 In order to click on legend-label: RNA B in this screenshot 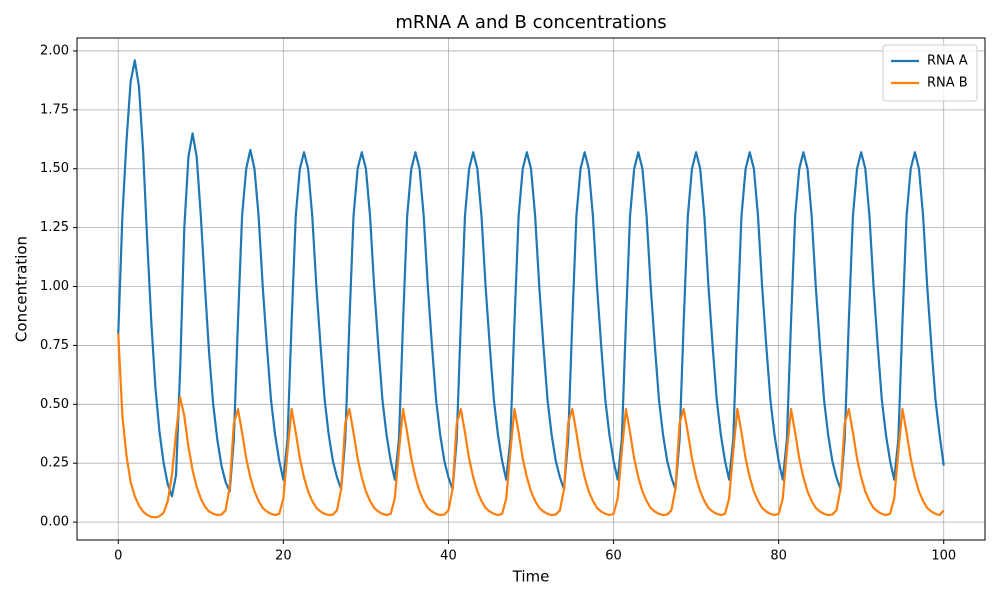, I will do `click(947, 83)`.